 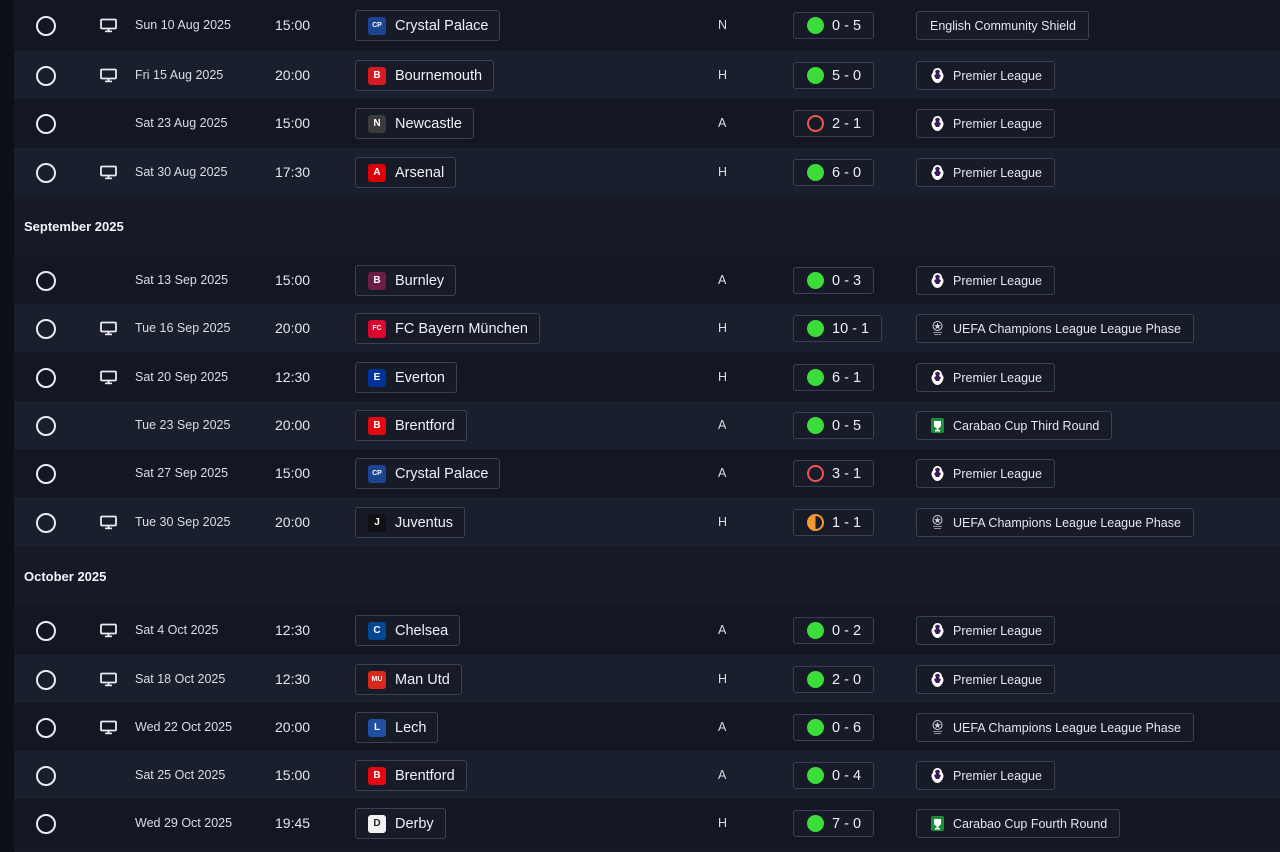 I want to click on result-badge: 1 - 1, so click(x=834, y=522).